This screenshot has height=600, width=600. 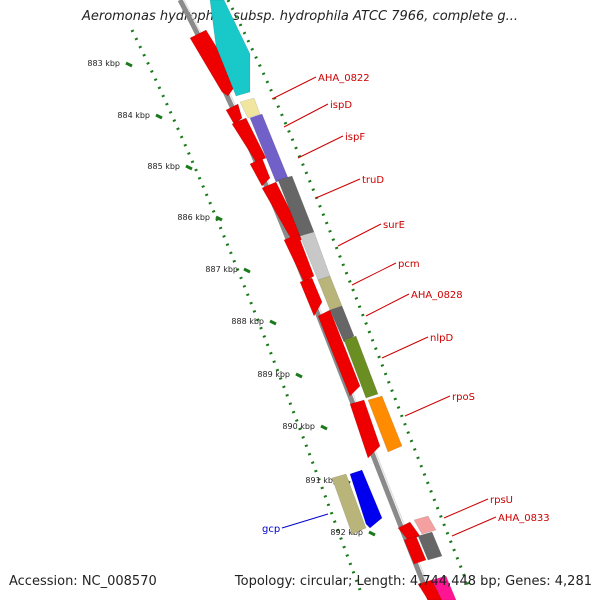 I want to click on gene-label-aha-0828: AHA_0828, so click(x=437, y=295).